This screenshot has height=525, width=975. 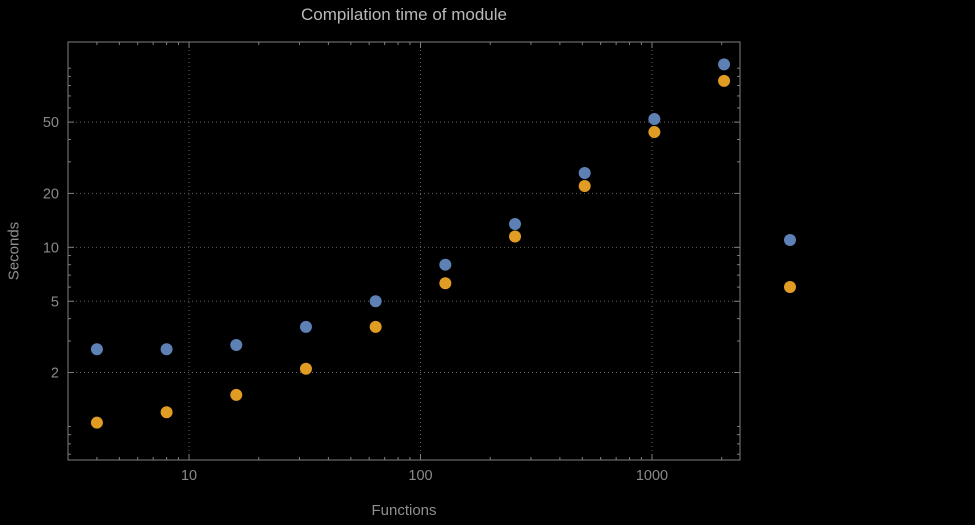 I want to click on y-tick-label: 20, so click(x=51, y=194).